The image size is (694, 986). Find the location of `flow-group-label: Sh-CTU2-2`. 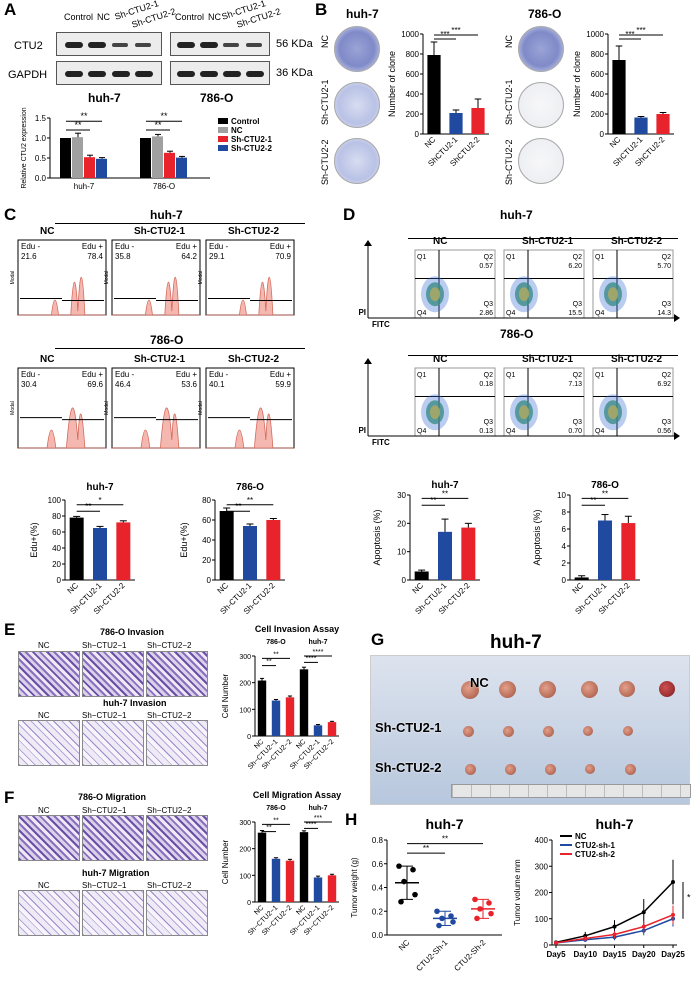

flow-group-label: Sh-CTU2-2 is located at coordinates (254, 359).